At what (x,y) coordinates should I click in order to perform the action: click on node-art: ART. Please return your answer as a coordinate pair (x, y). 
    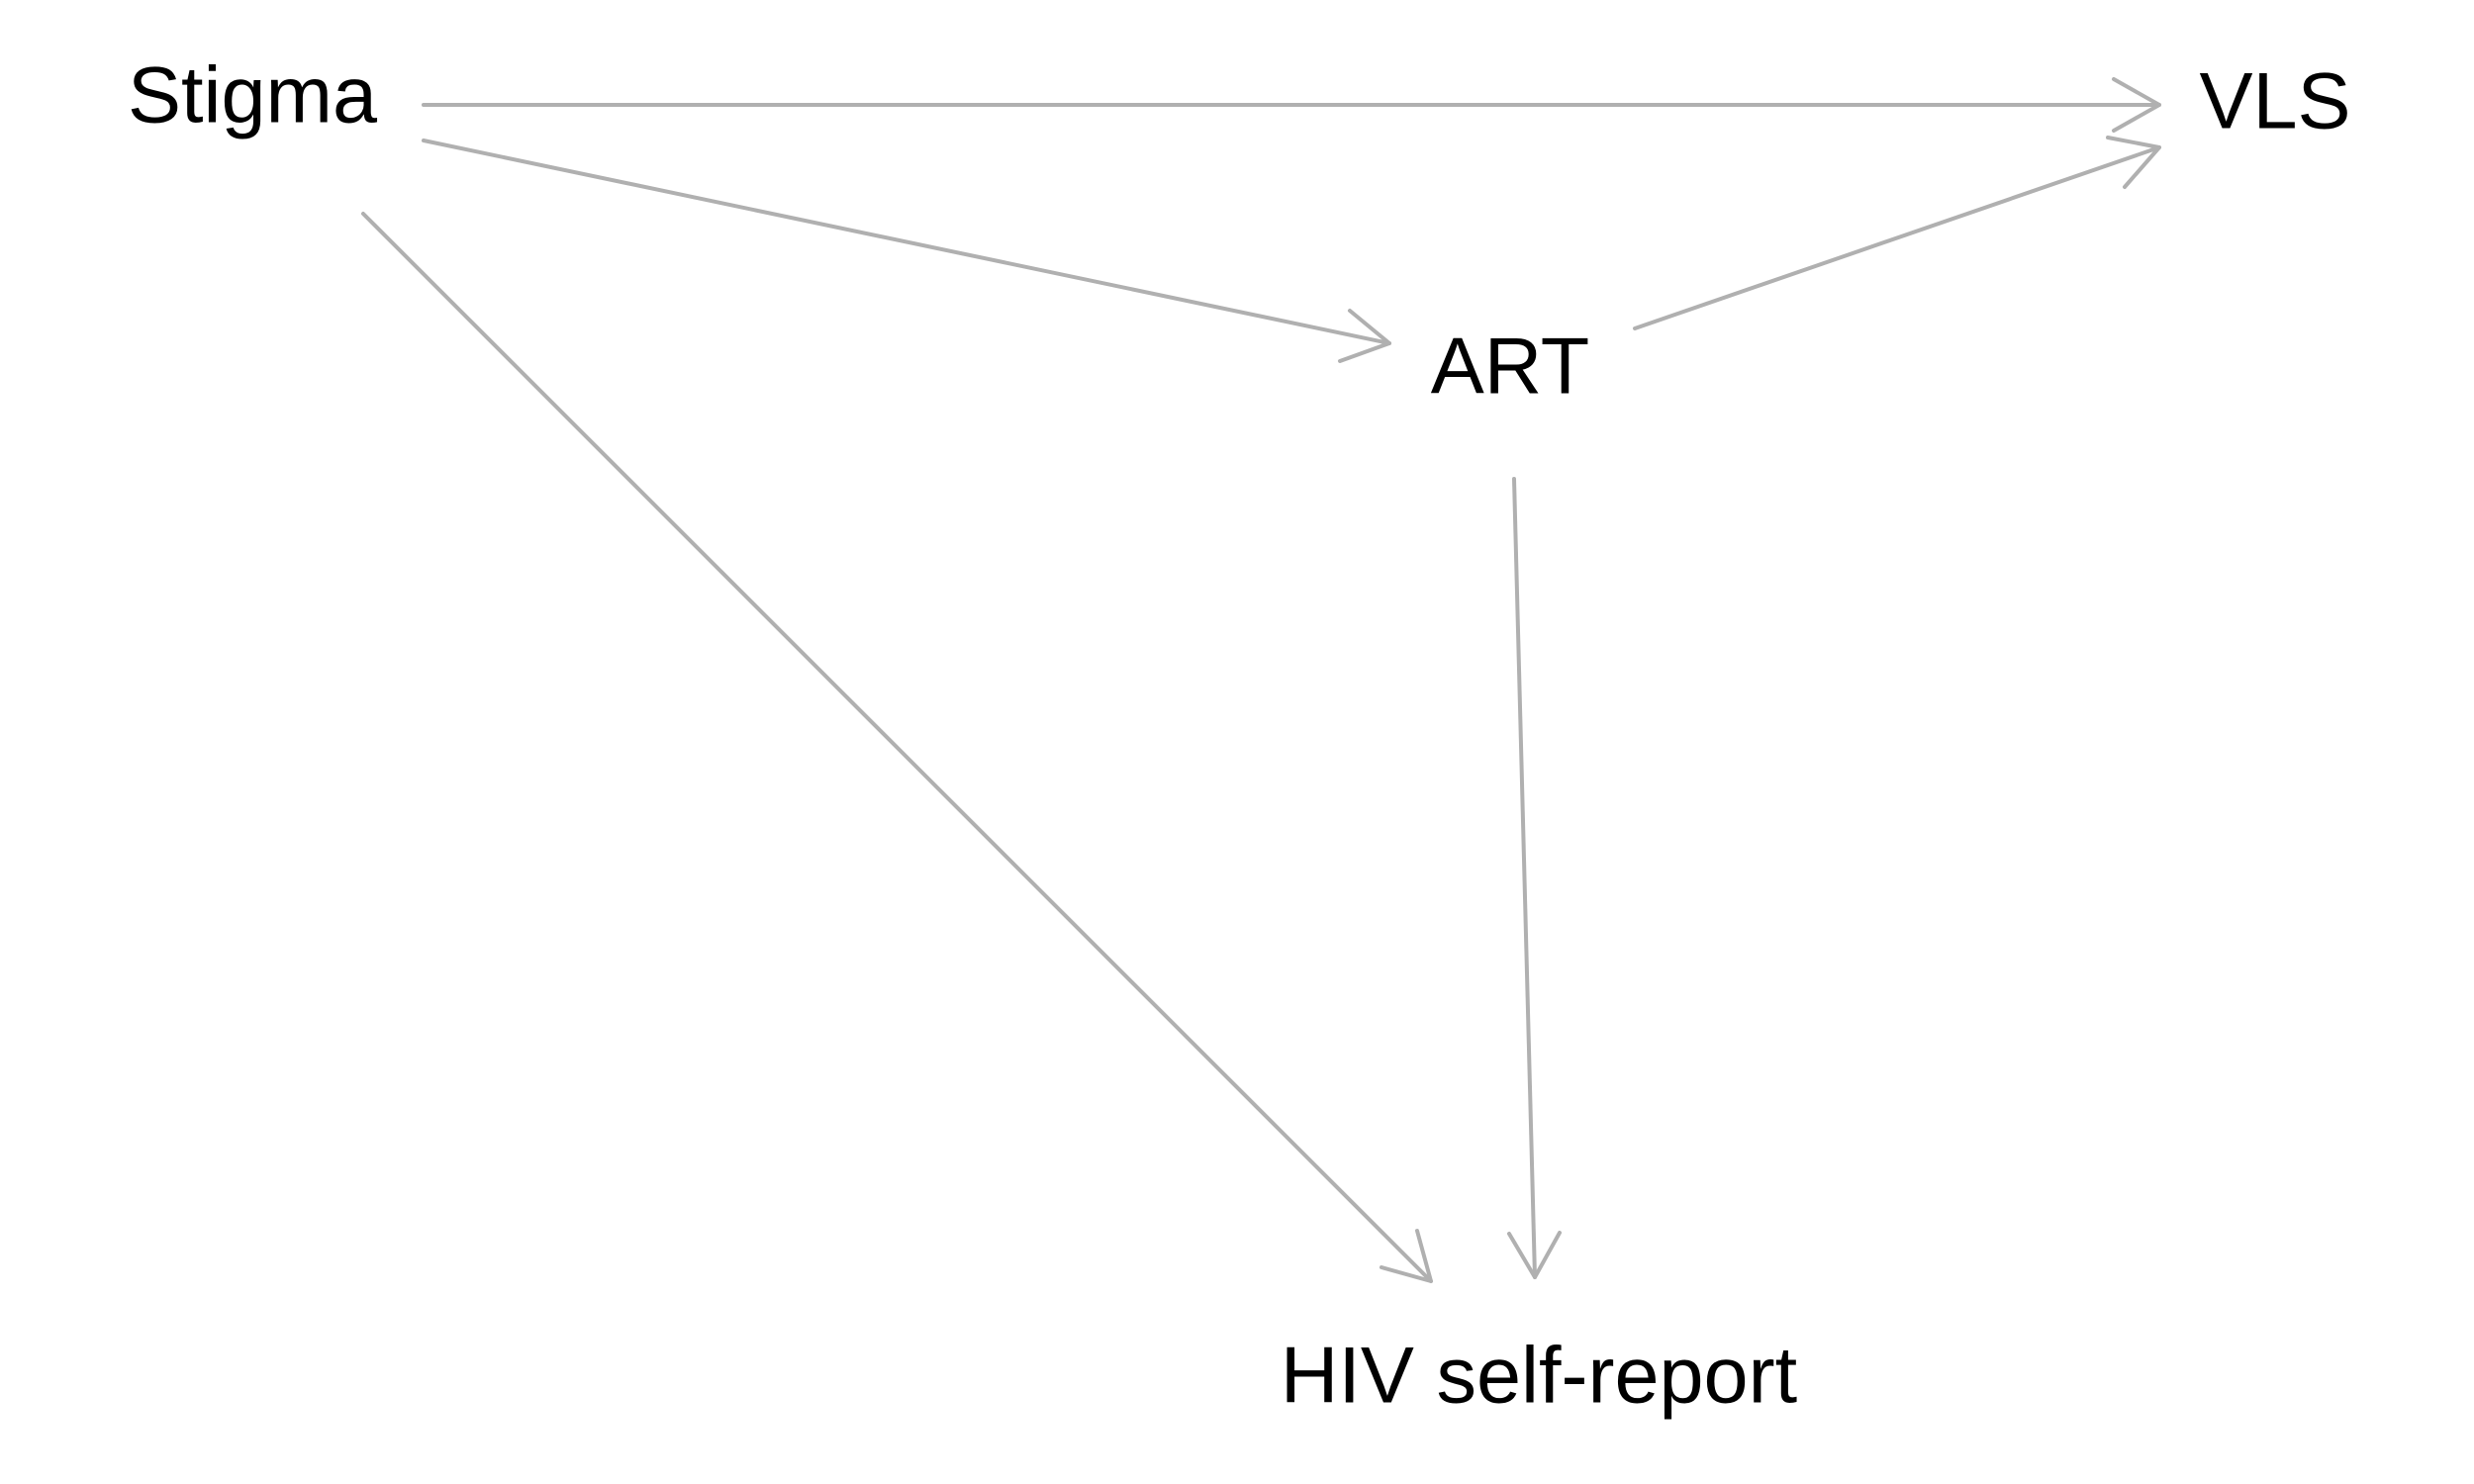
    Looking at the image, I should click on (1511, 366).